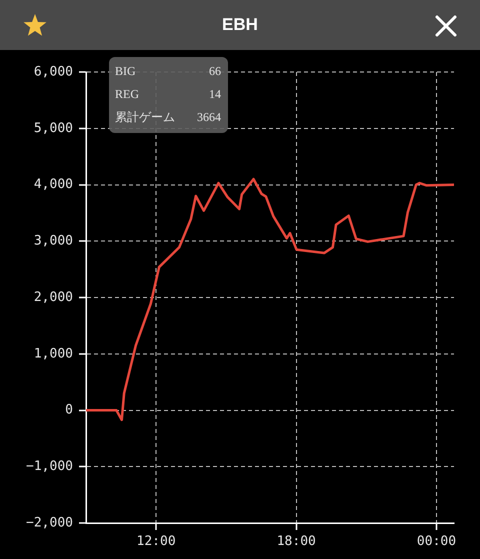  Describe the element at coordinates (49, 466) in the screenshot. I see `y-tick-label: −1,000` at that location.